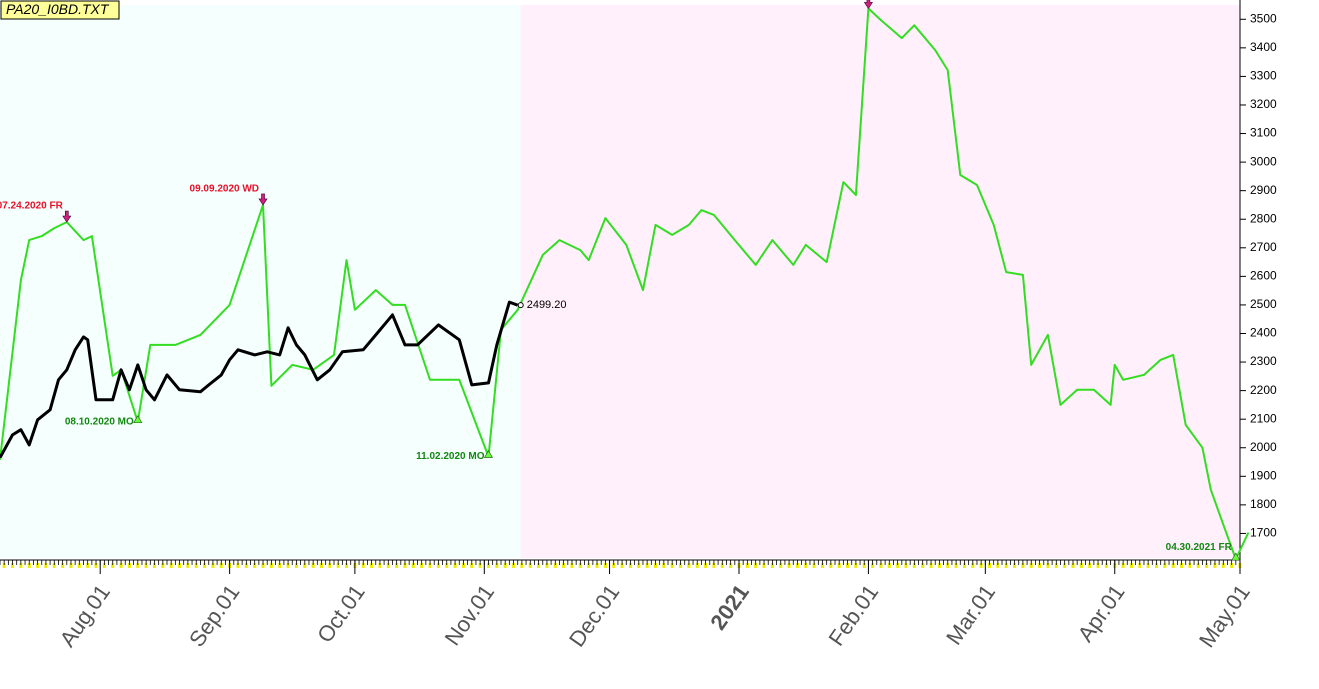  What do you see at coordinates (1224, 616) in the screenshot?
I see `x-tick-label: May.01` at bounding box center [1224, 616].